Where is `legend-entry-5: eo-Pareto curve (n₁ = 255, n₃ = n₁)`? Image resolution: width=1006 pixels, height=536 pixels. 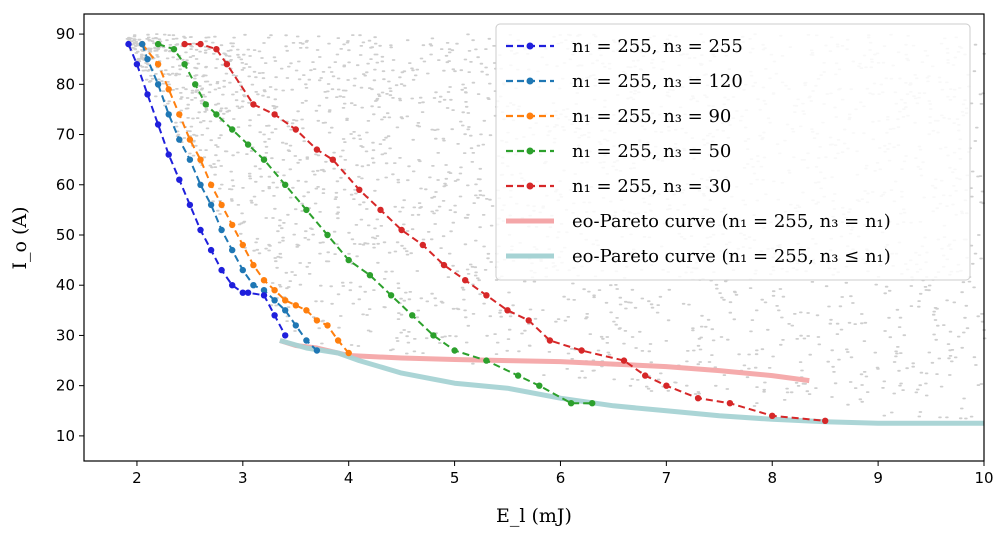
legend-entry-5: eo-Pareto curve (n₁ = 255, n₃ = n₁) is located at coordinates (698, 221).